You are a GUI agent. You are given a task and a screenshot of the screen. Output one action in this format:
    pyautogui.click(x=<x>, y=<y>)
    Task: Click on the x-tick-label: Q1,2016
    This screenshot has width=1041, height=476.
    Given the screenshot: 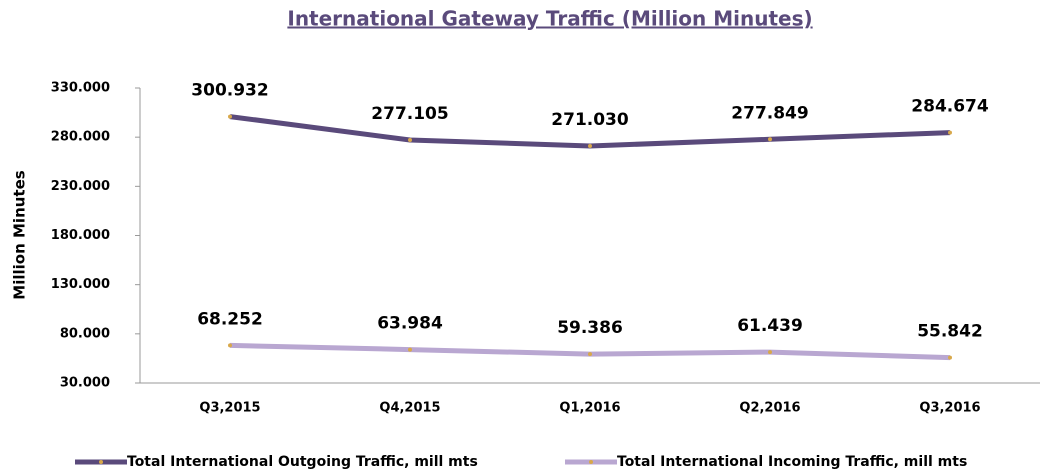 What is the action you would take?
    pyautogui.click(x=589, y=408)
    